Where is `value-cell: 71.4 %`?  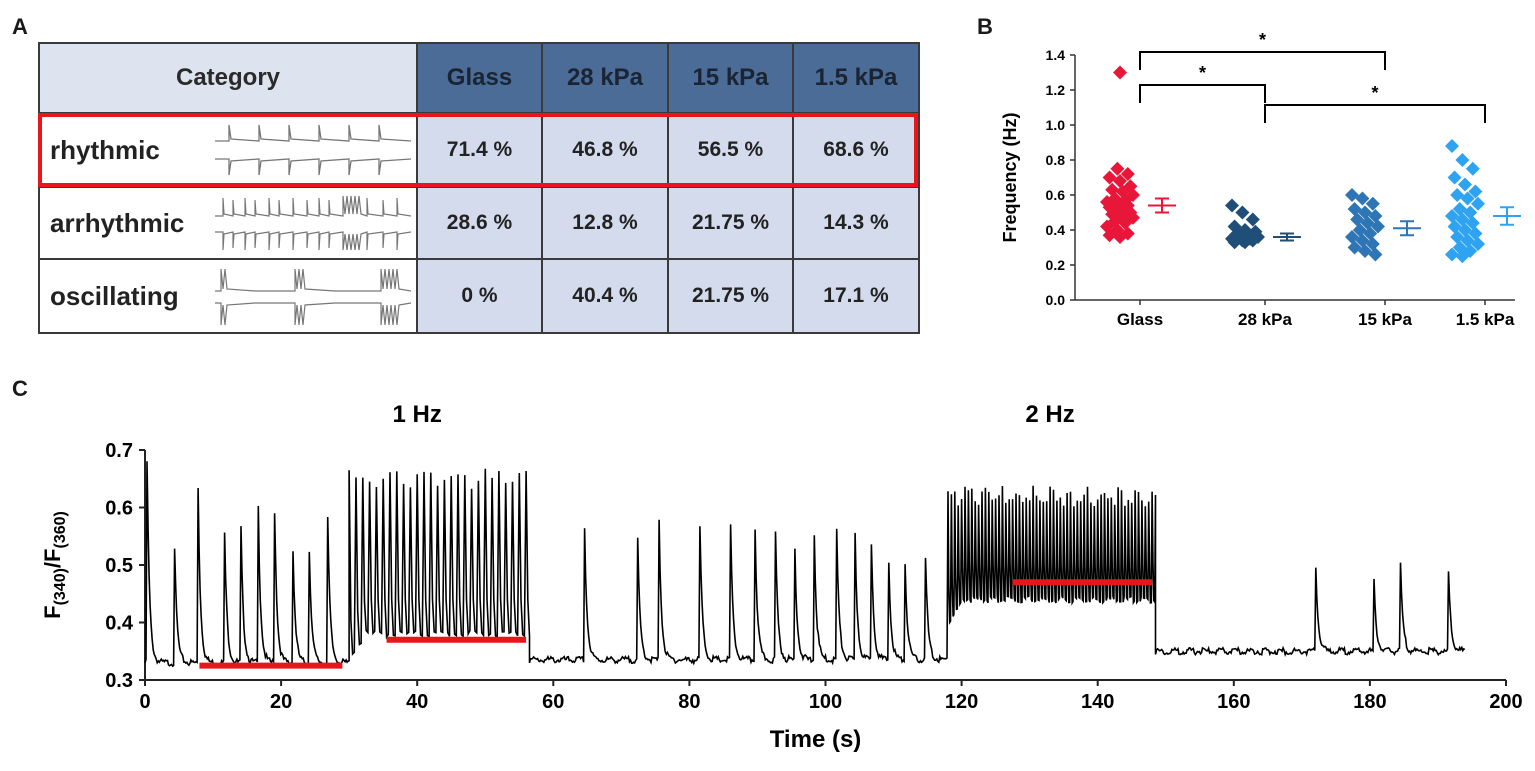
value-cell: 71.4 % is located at coordinates (479, 150).